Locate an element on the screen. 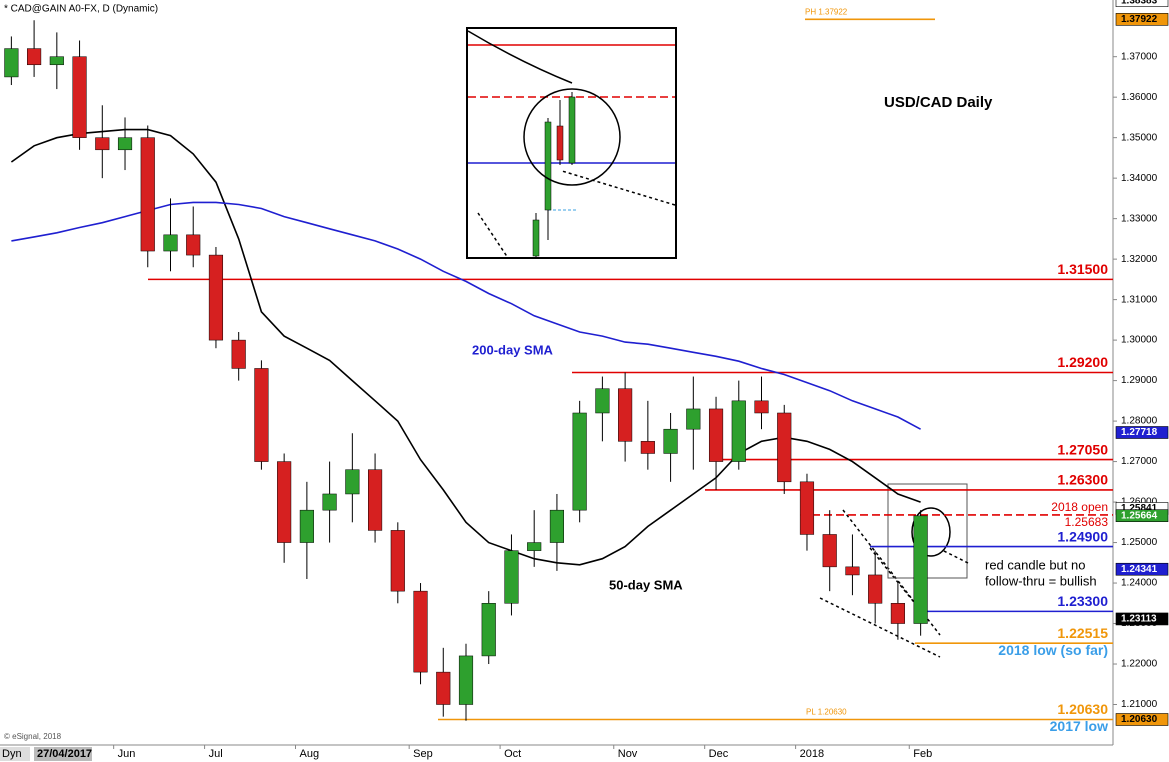 The image size is (1169, 762). x-tick-label: Oct is located at coordinates (512, 754).